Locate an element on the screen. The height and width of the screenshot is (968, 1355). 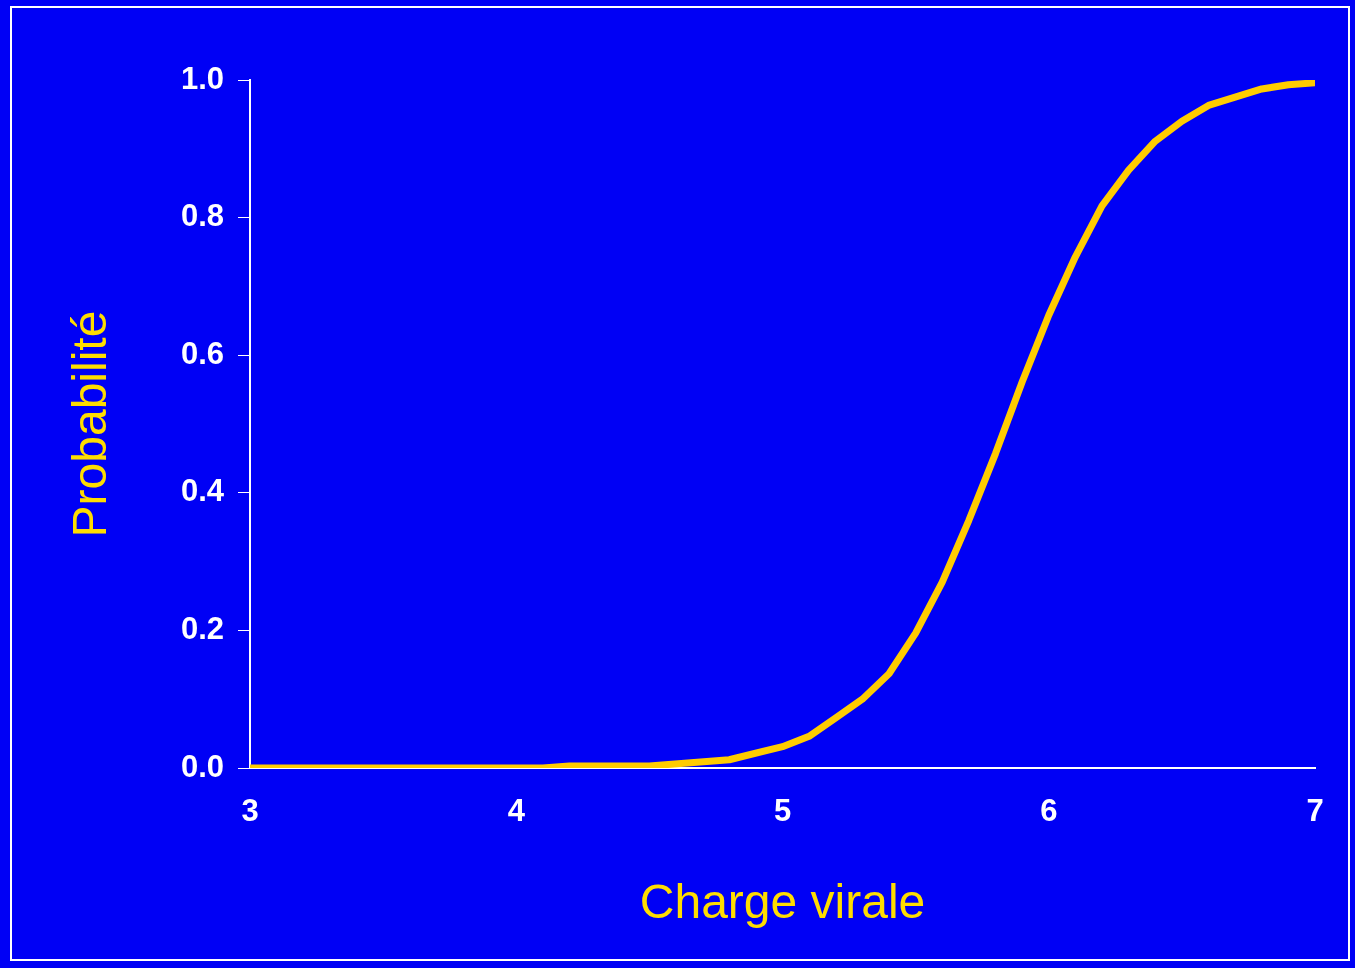
x-tick-label: 6 is located at coordinates (1049, 811).